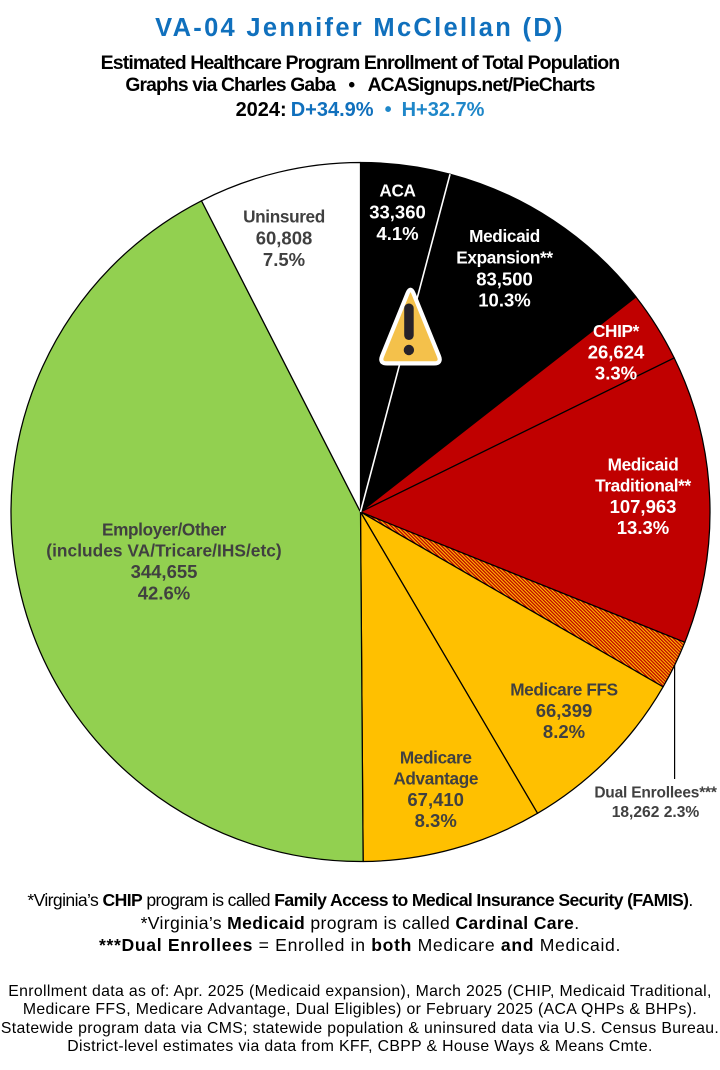 The height and width of the screenshot is (1070, 720). I want to click on svg-text: ACA, so click(397, 191).